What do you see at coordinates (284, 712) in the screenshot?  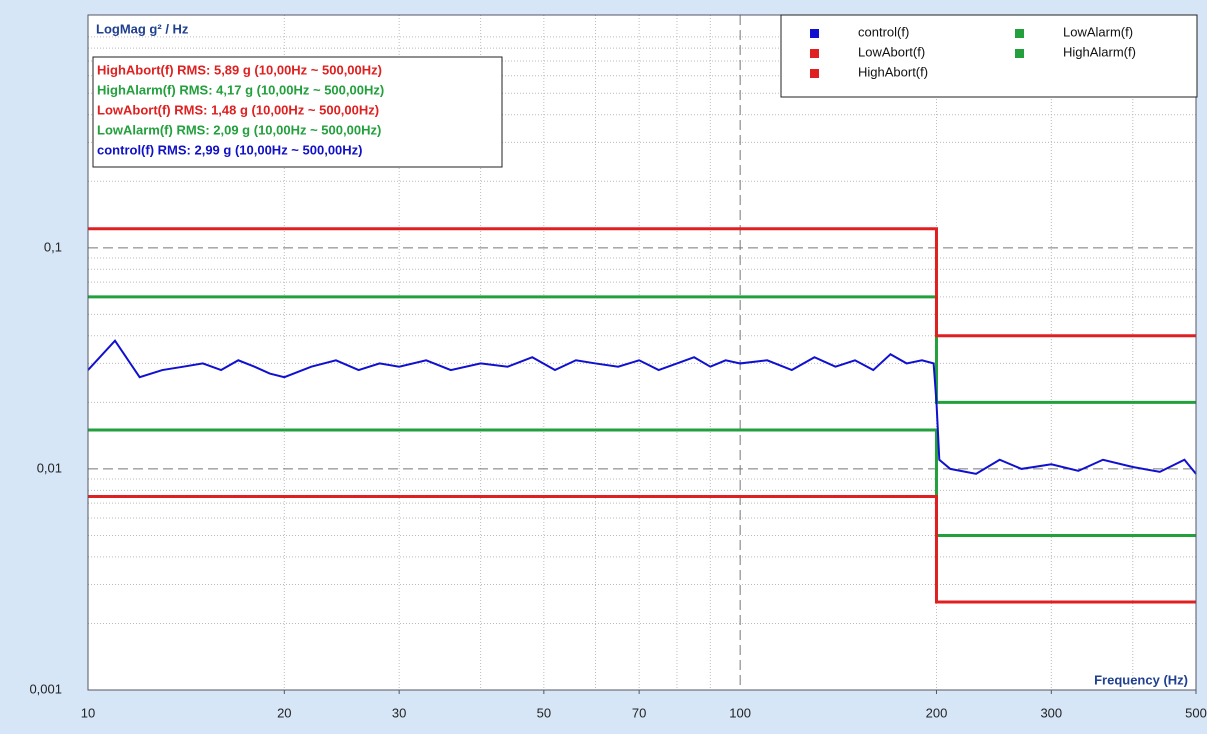 I see `x-tick-label: 20` at bounding box center [284, 712].